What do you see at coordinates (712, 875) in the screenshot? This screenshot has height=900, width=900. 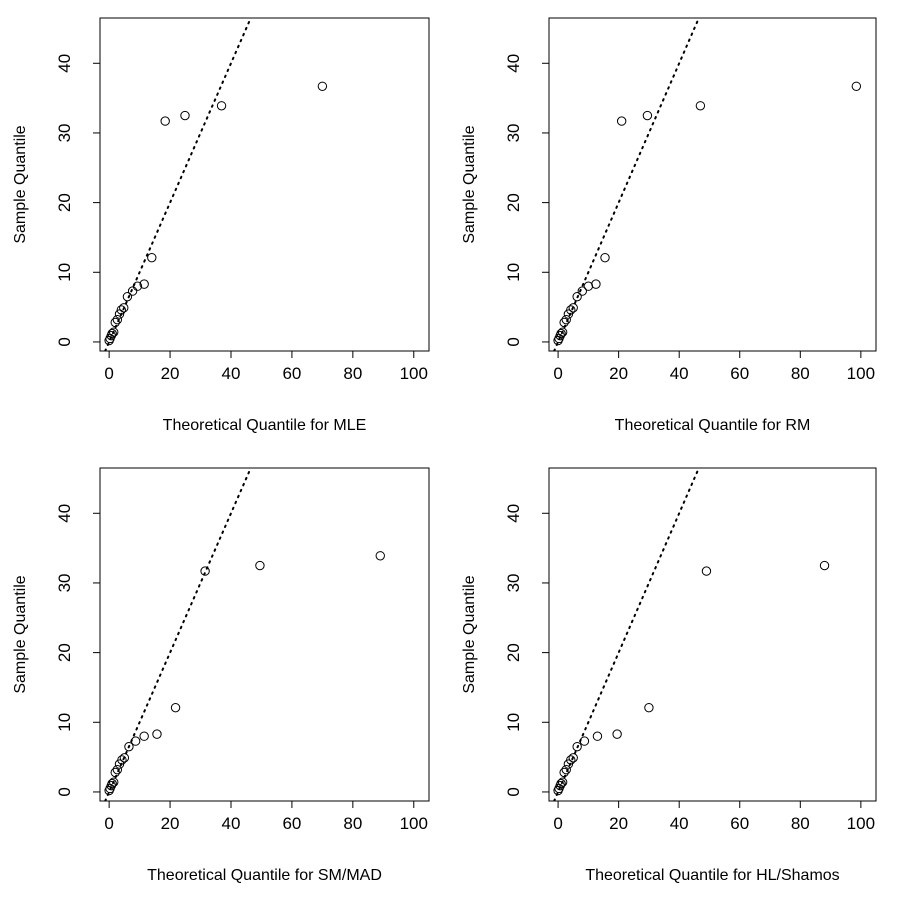 I see `x-axis-title: Theoretical Quantile for HL/Shamos` at bounding box center [712, 875].